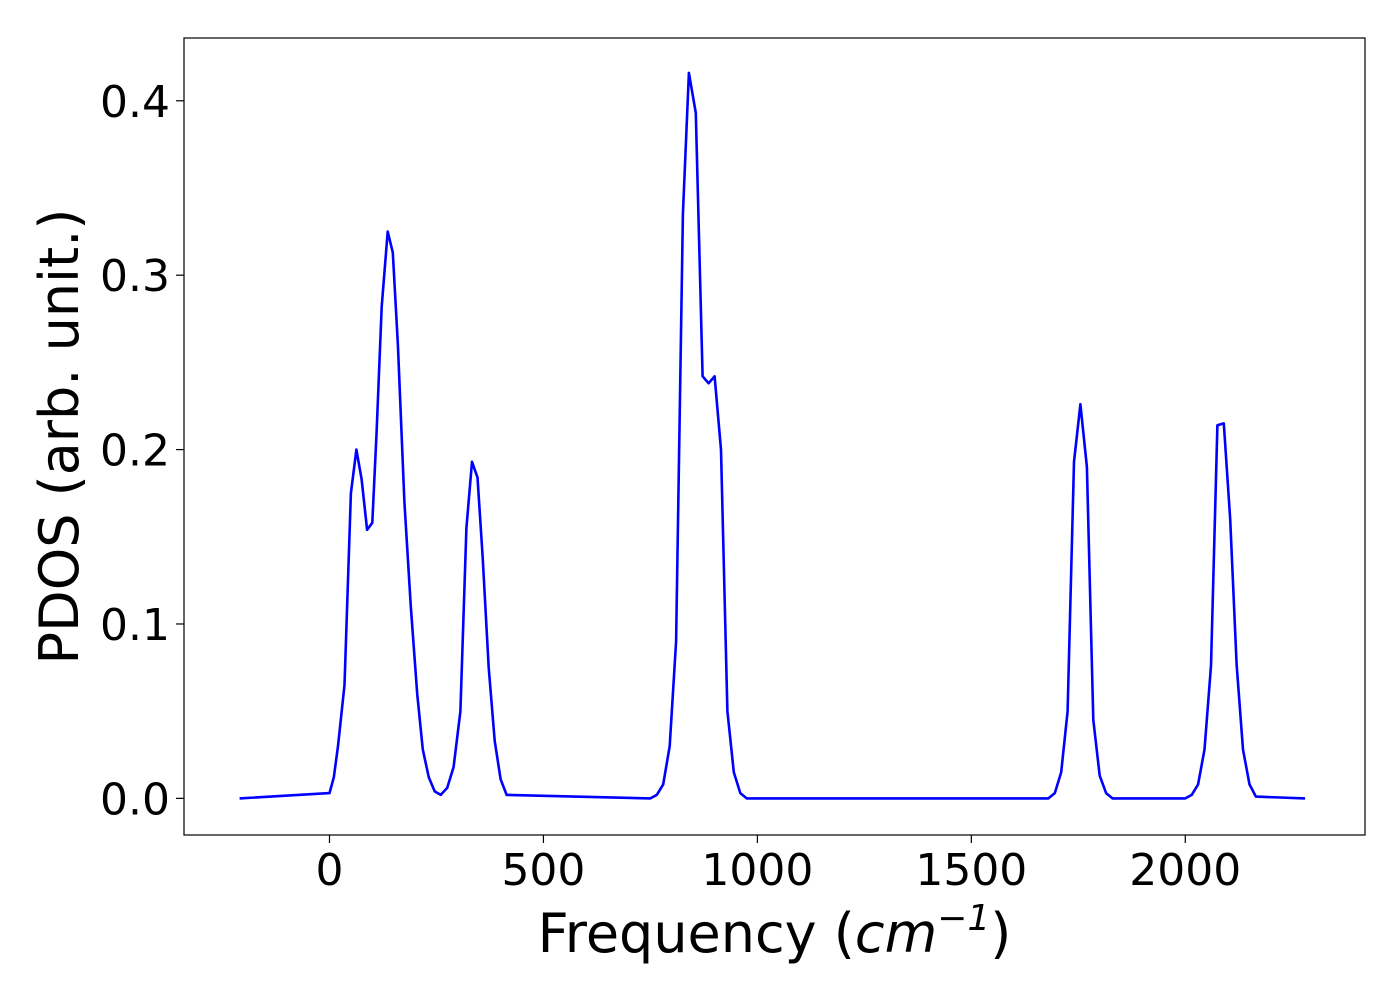  I want to click on x-tick-label: 1500, so click(971, 870).